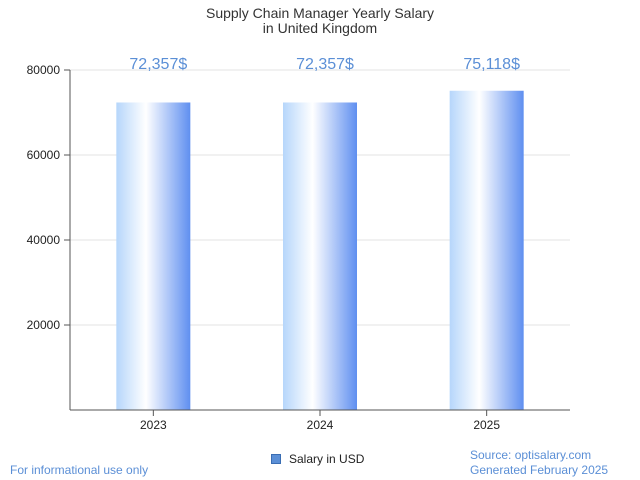 The height and width of the screenshot is (480, 640). I want to click on y-tick-label: 60000, so click(44, 155).